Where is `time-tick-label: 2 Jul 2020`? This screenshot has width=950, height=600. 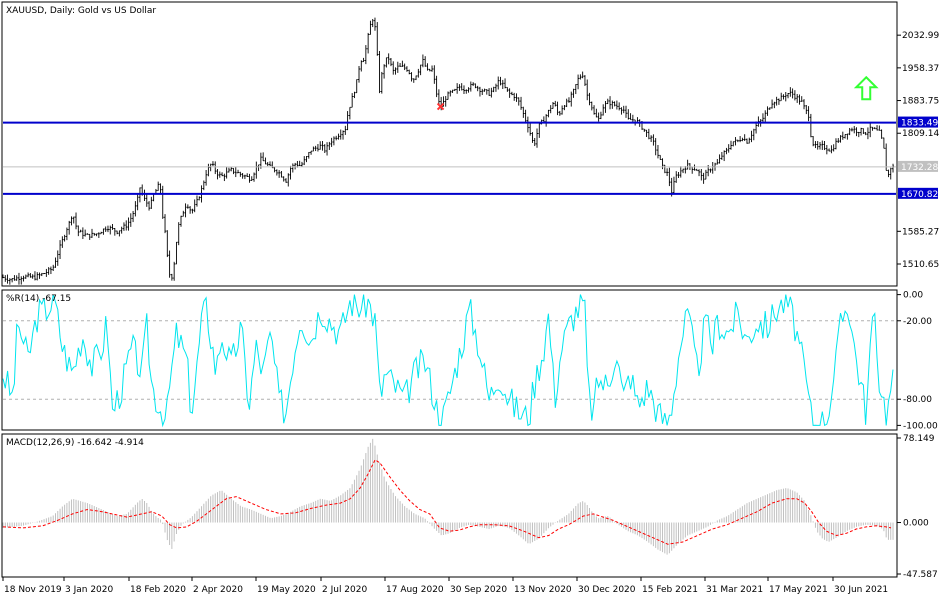
time-tick-label: 2 Jul 2020 is located at coordinates (344, 590).